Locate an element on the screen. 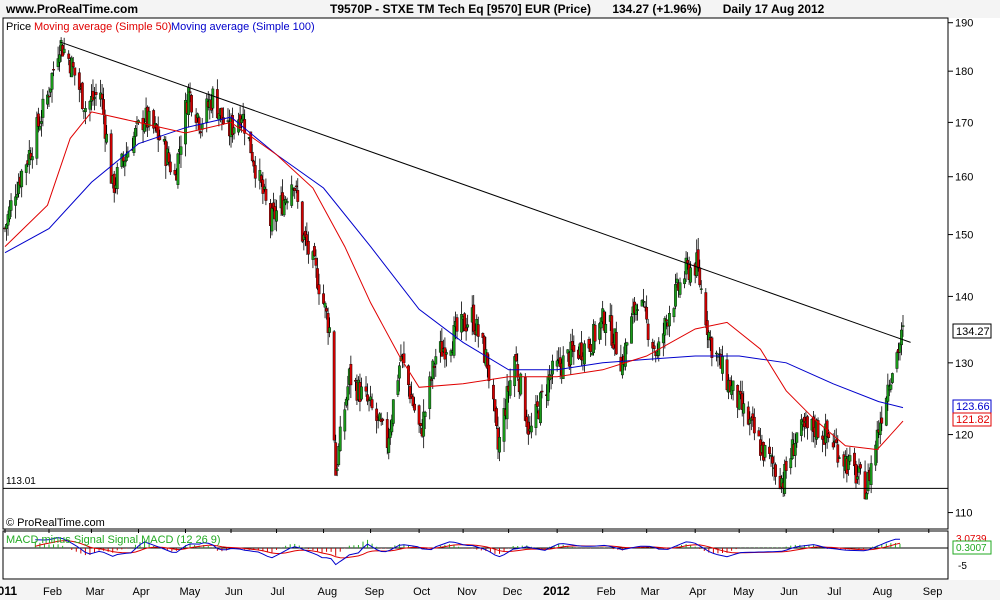  x-tick-label: Feb is located at coordinates (52, 592).